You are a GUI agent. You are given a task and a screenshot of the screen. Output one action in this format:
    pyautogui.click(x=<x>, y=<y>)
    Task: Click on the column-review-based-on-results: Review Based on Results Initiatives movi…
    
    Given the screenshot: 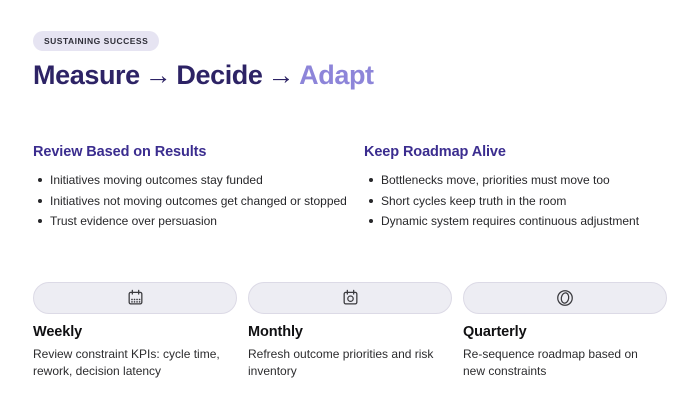 What is the action you would take?
    pyautogui.click(x=198, y=190)
    